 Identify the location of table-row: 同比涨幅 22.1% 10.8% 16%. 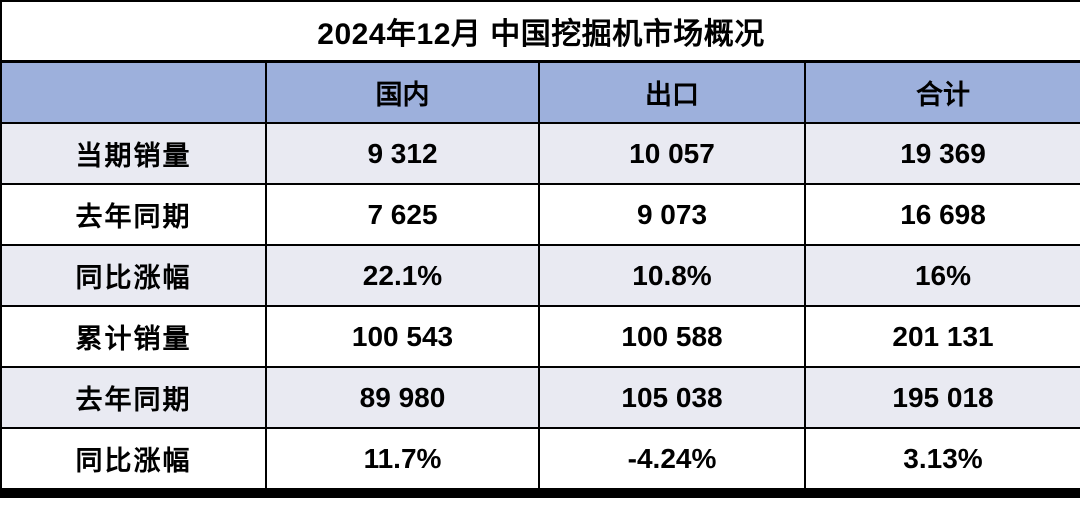
(540, 275).